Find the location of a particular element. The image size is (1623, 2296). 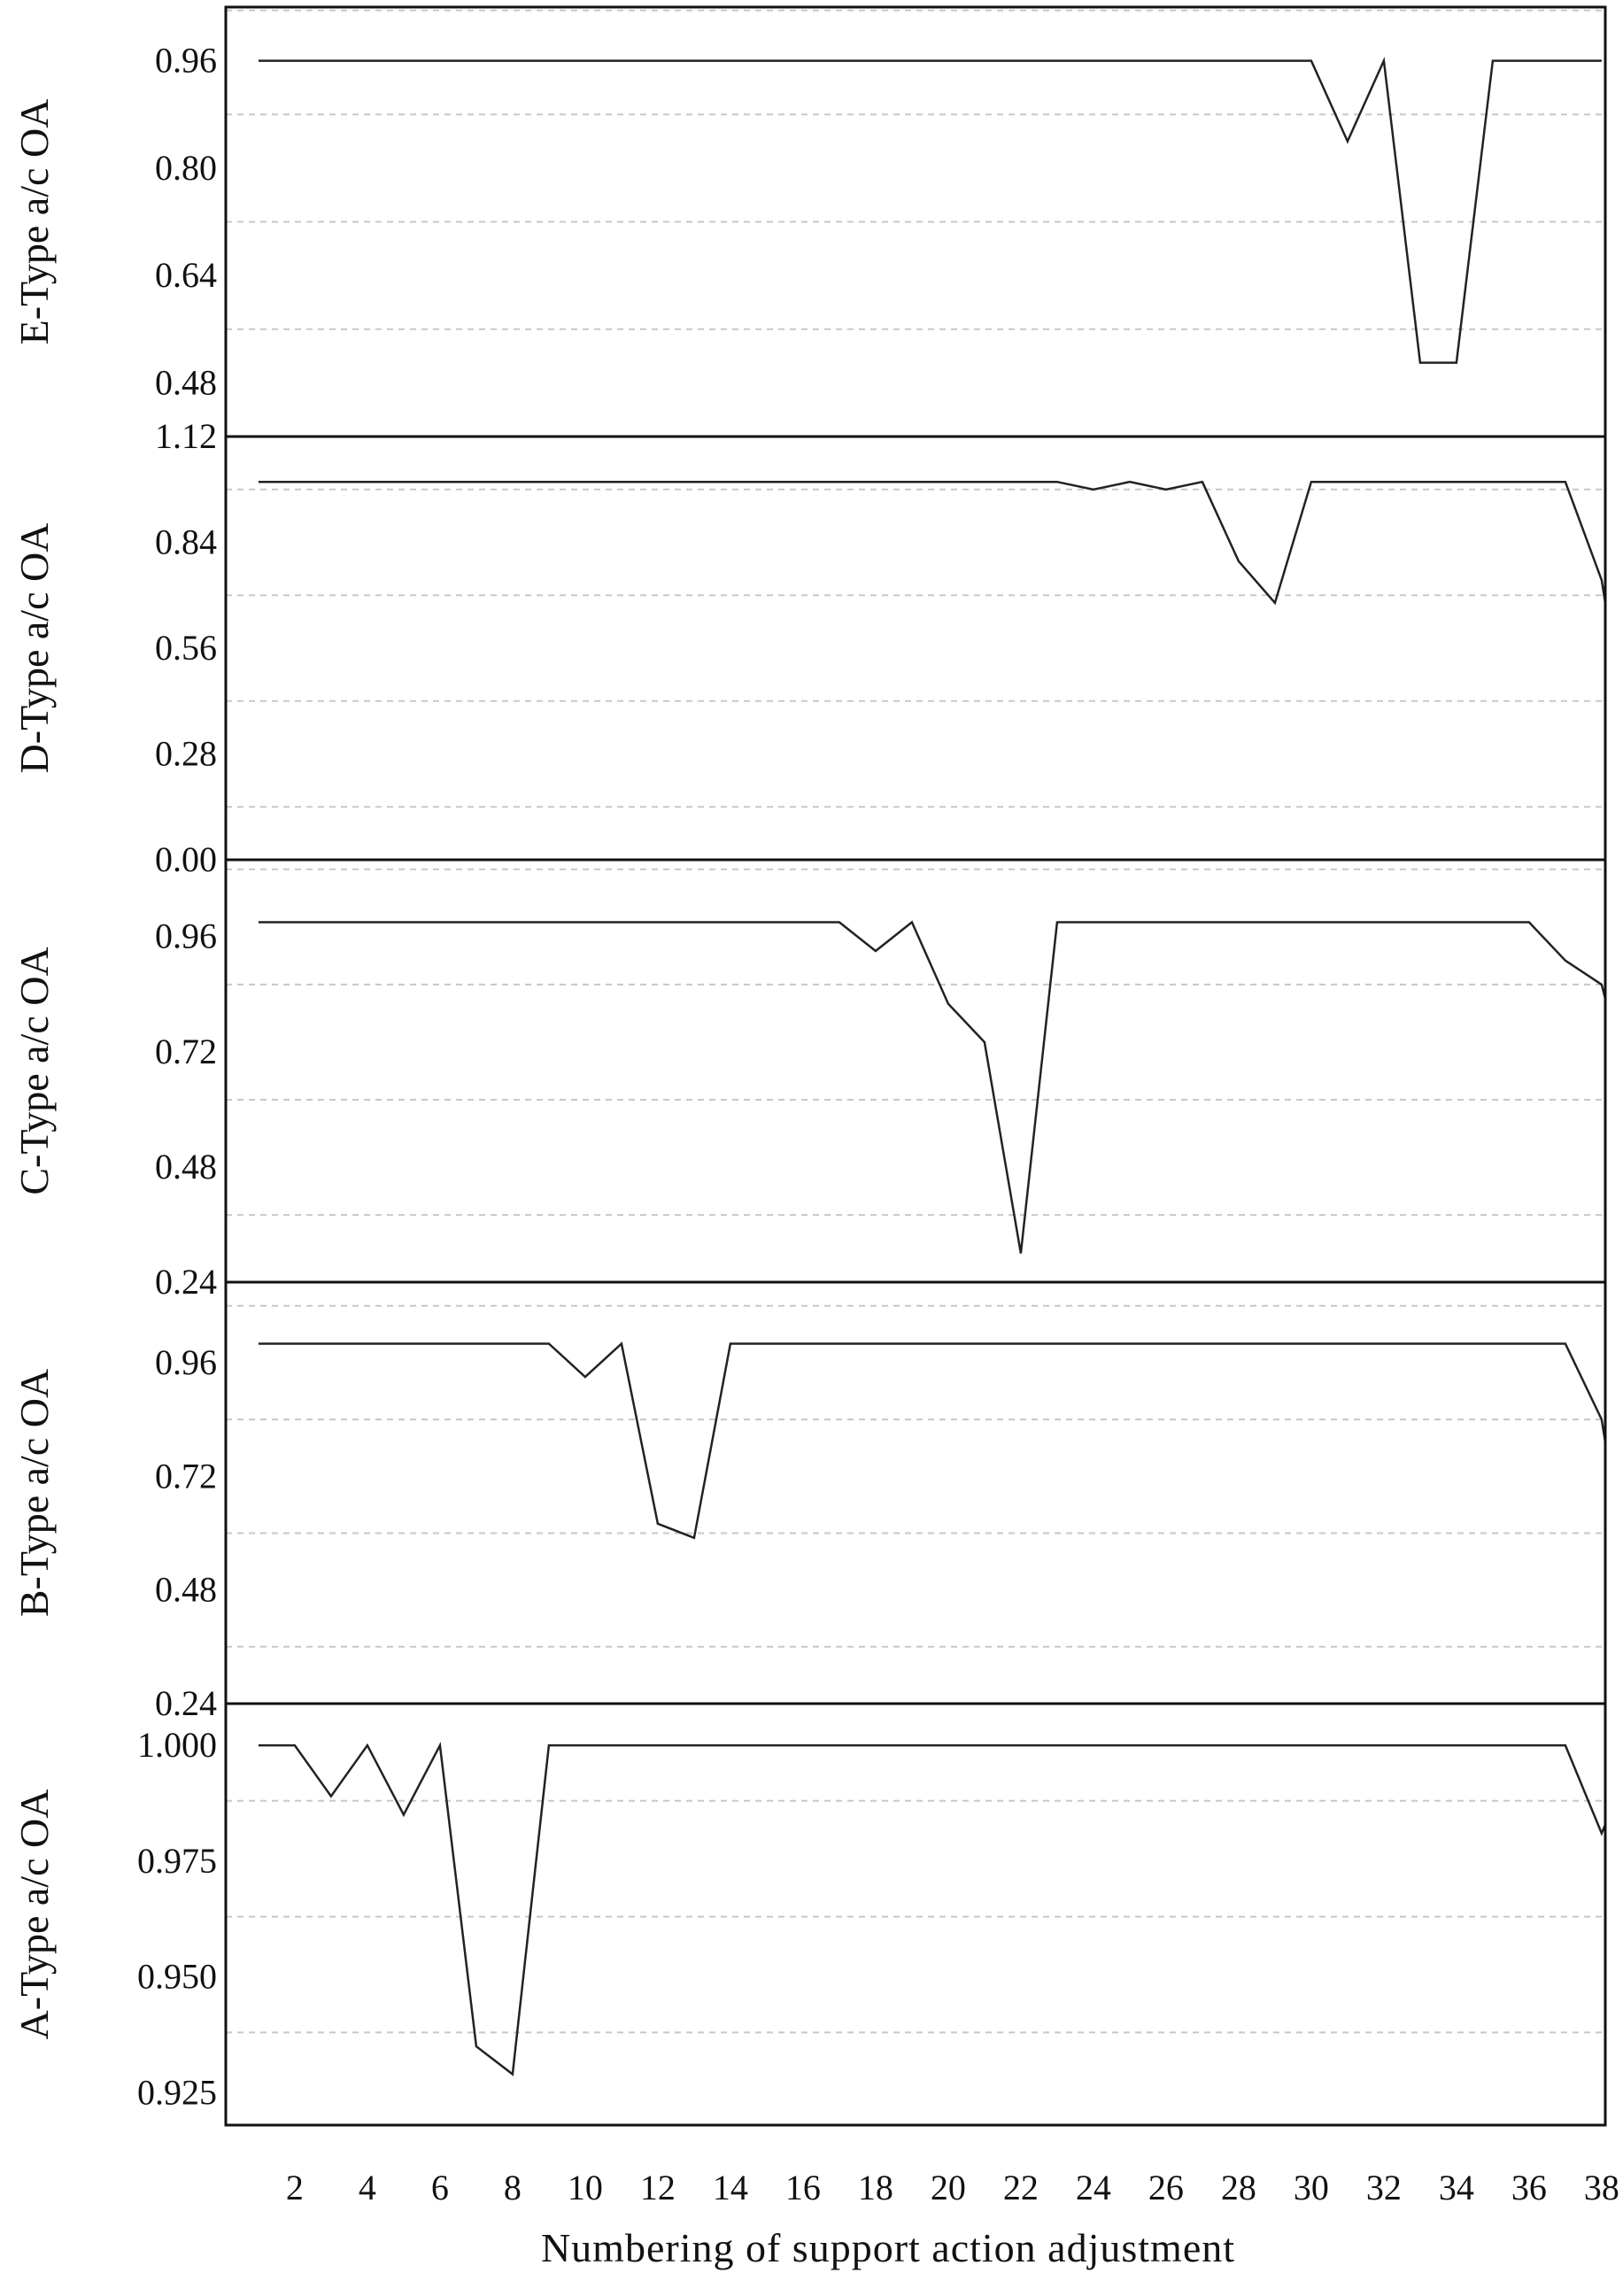

x-tick-label: 4 is located at coordinates (367, 2187).